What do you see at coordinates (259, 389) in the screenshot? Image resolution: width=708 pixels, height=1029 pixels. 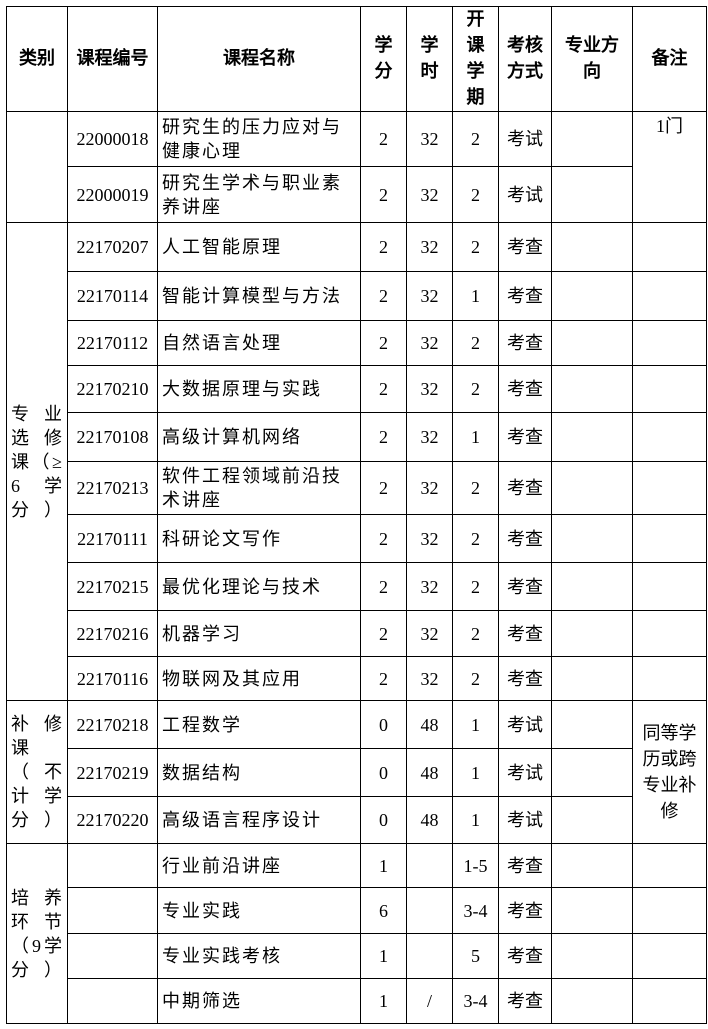 I see `course-name: 大数据原理与实践` at bounding box center [259, 389].